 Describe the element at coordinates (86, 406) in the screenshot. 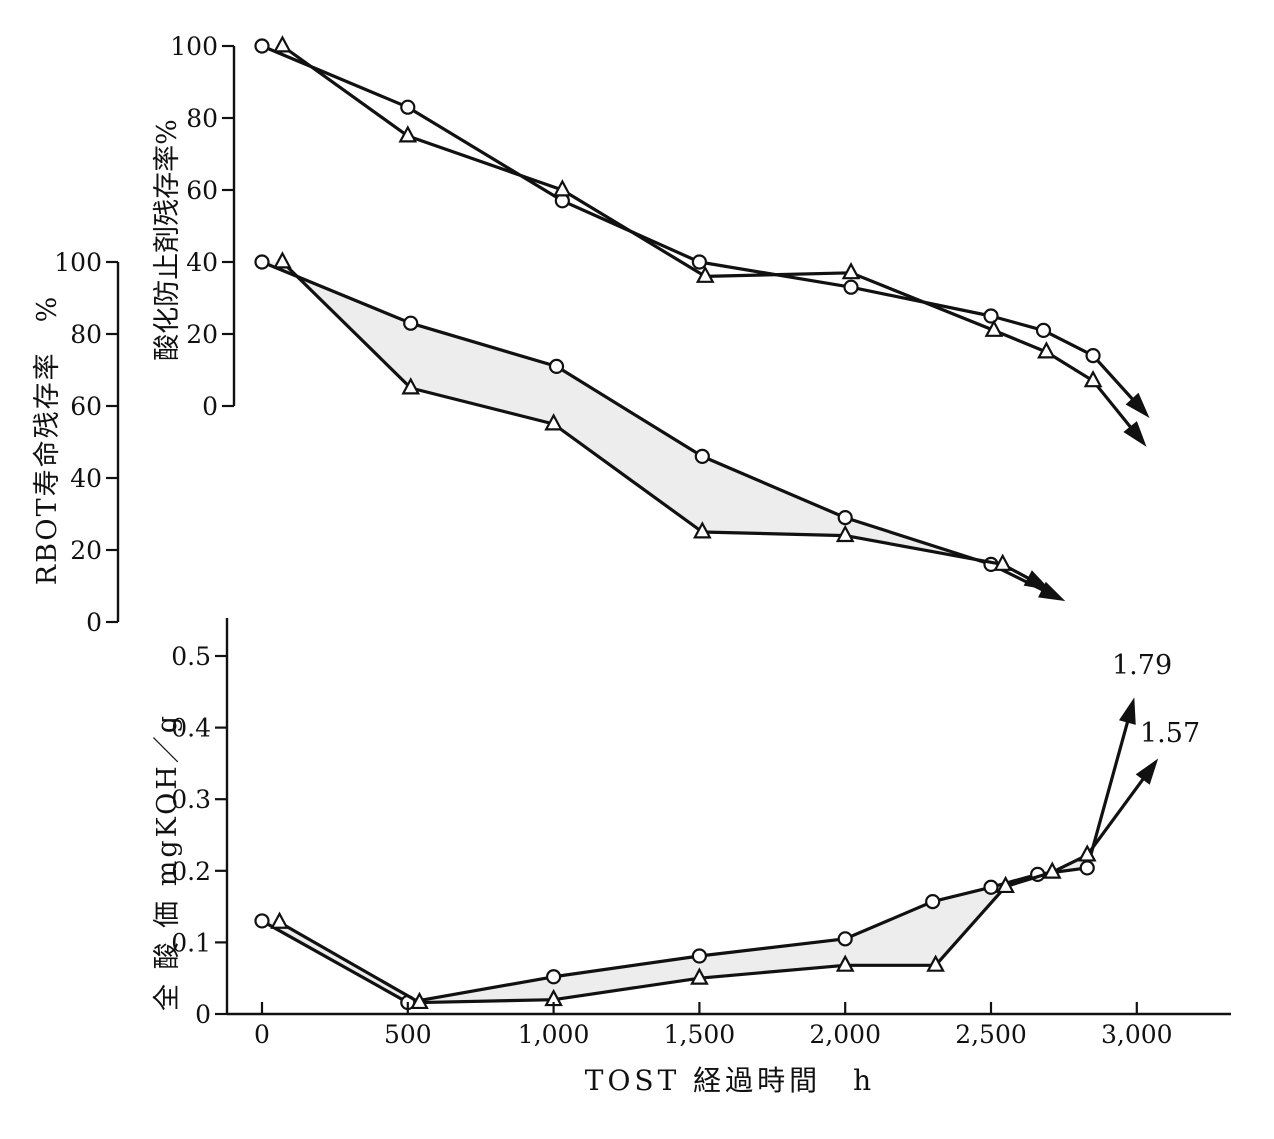

I see `rbot-y-tick-label: 60` at that location.